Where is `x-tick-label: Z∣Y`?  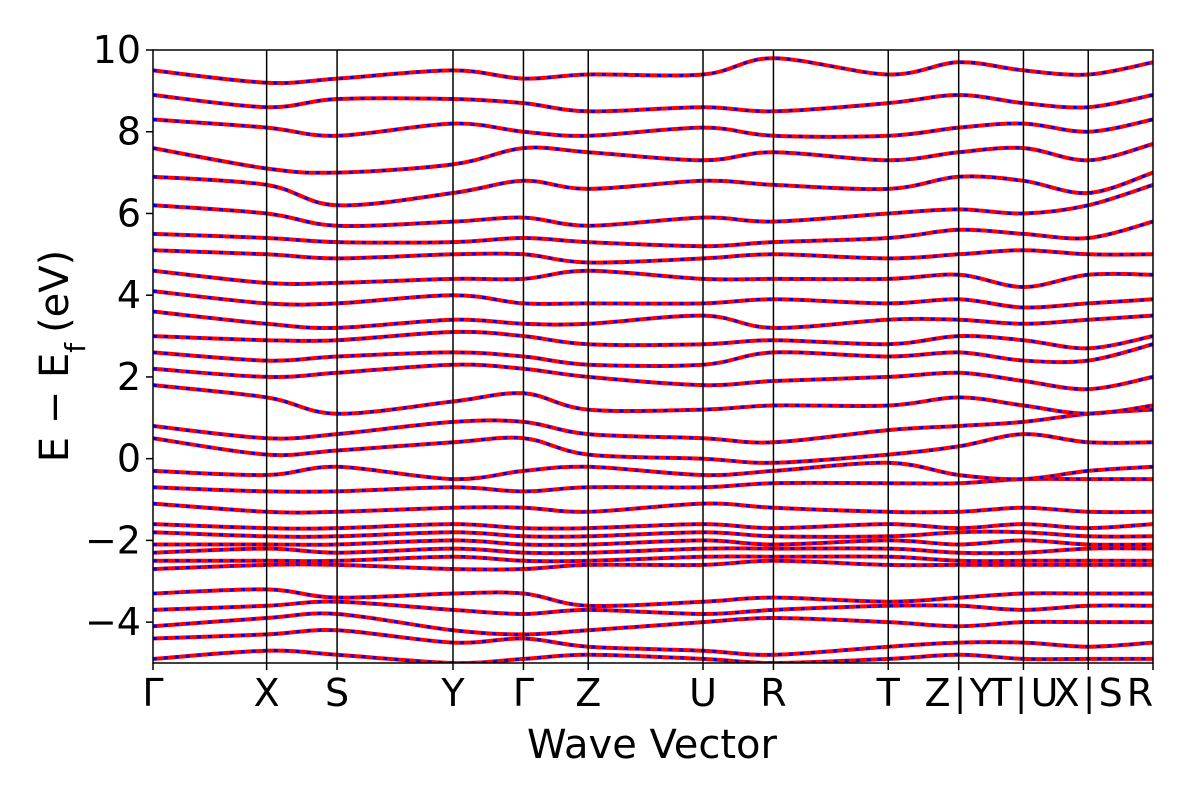 x-tick-label: Z∣Y is located at coordinates (959, 693).